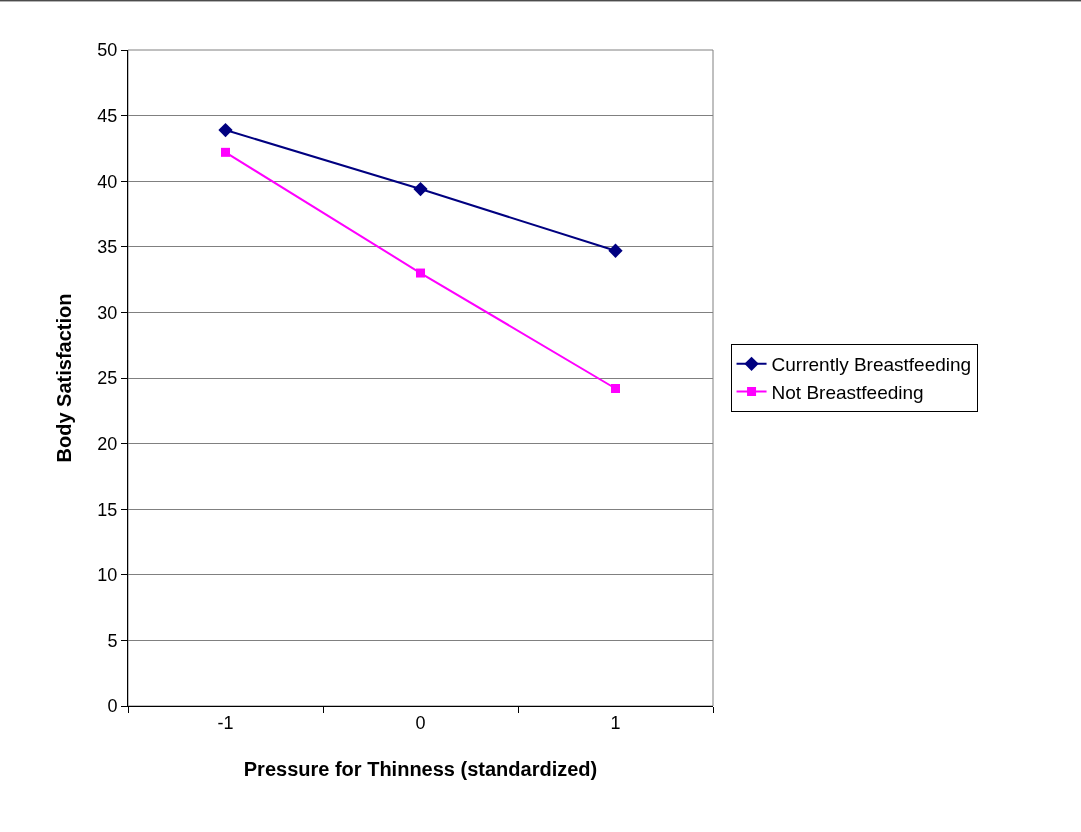 The width and height of the screenshot is (1081, 832). What do you see at coordinates (112, 640) in the screenshot?
I see `y-tick-label: 5` at bounding box center [112, 640].